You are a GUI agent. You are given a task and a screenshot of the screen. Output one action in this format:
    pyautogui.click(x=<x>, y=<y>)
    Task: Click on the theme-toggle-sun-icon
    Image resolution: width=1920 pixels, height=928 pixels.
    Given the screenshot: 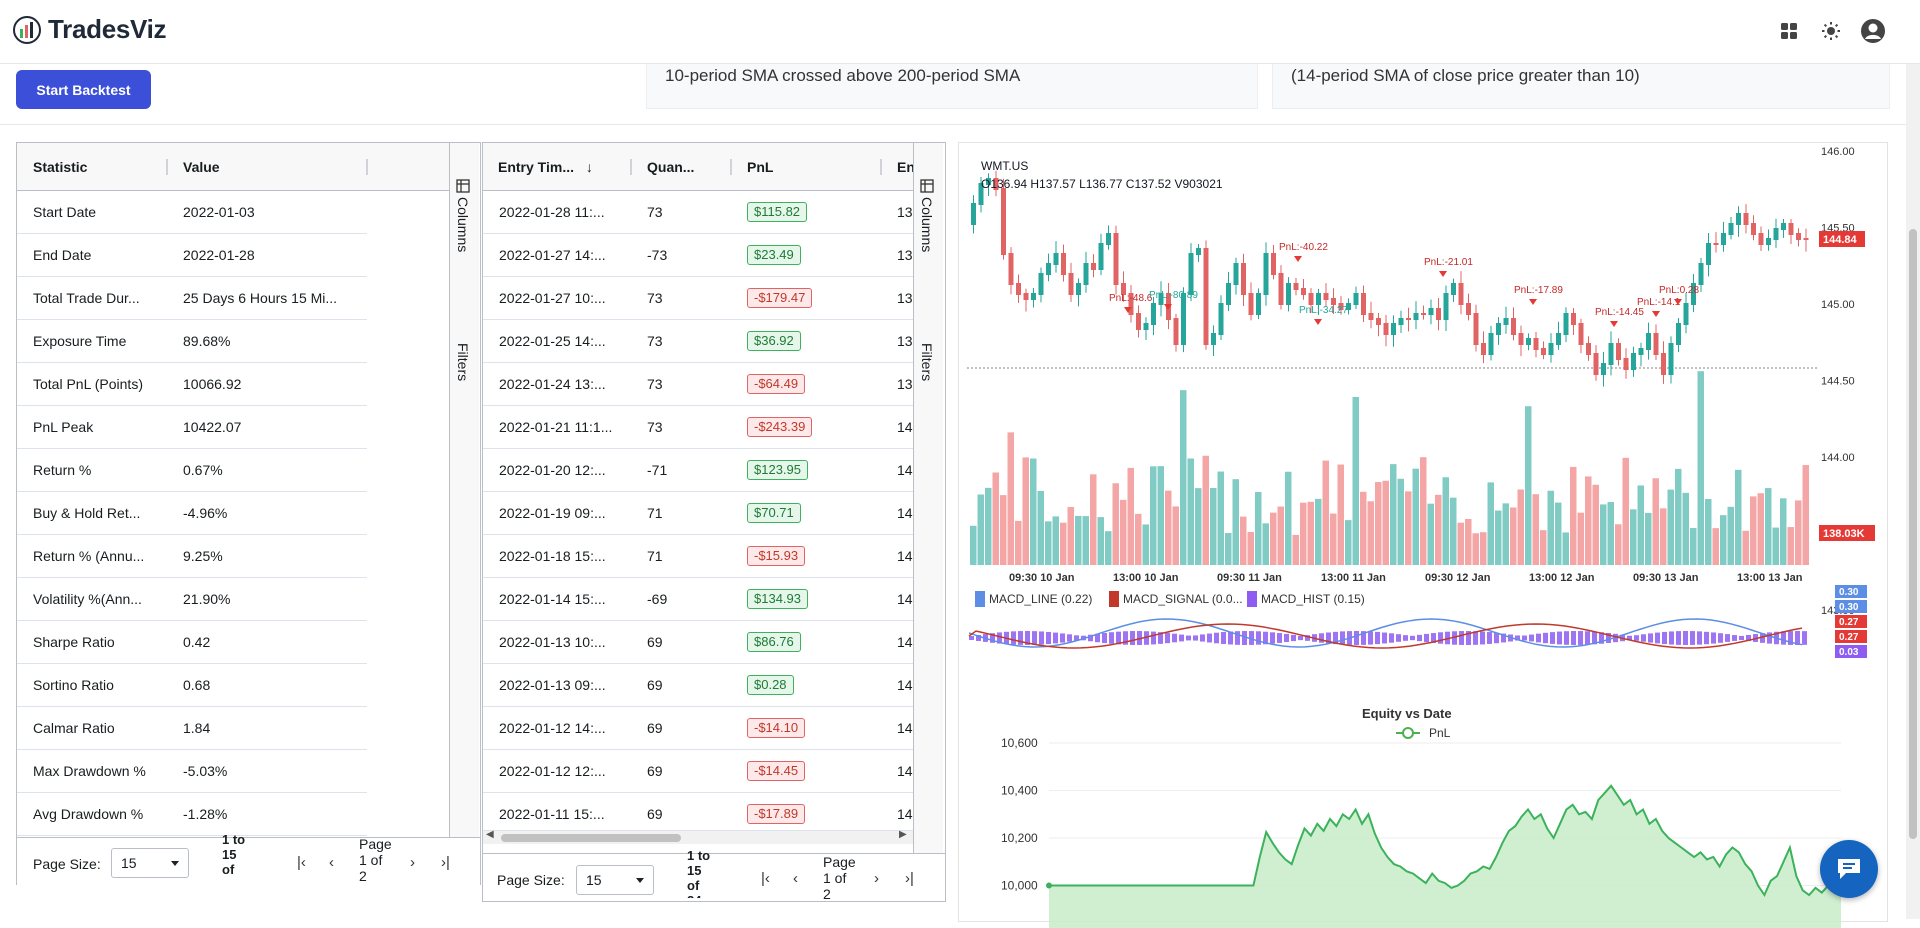 What is the action you would take?
    pyautogui.click(x=1831, y=31)
    